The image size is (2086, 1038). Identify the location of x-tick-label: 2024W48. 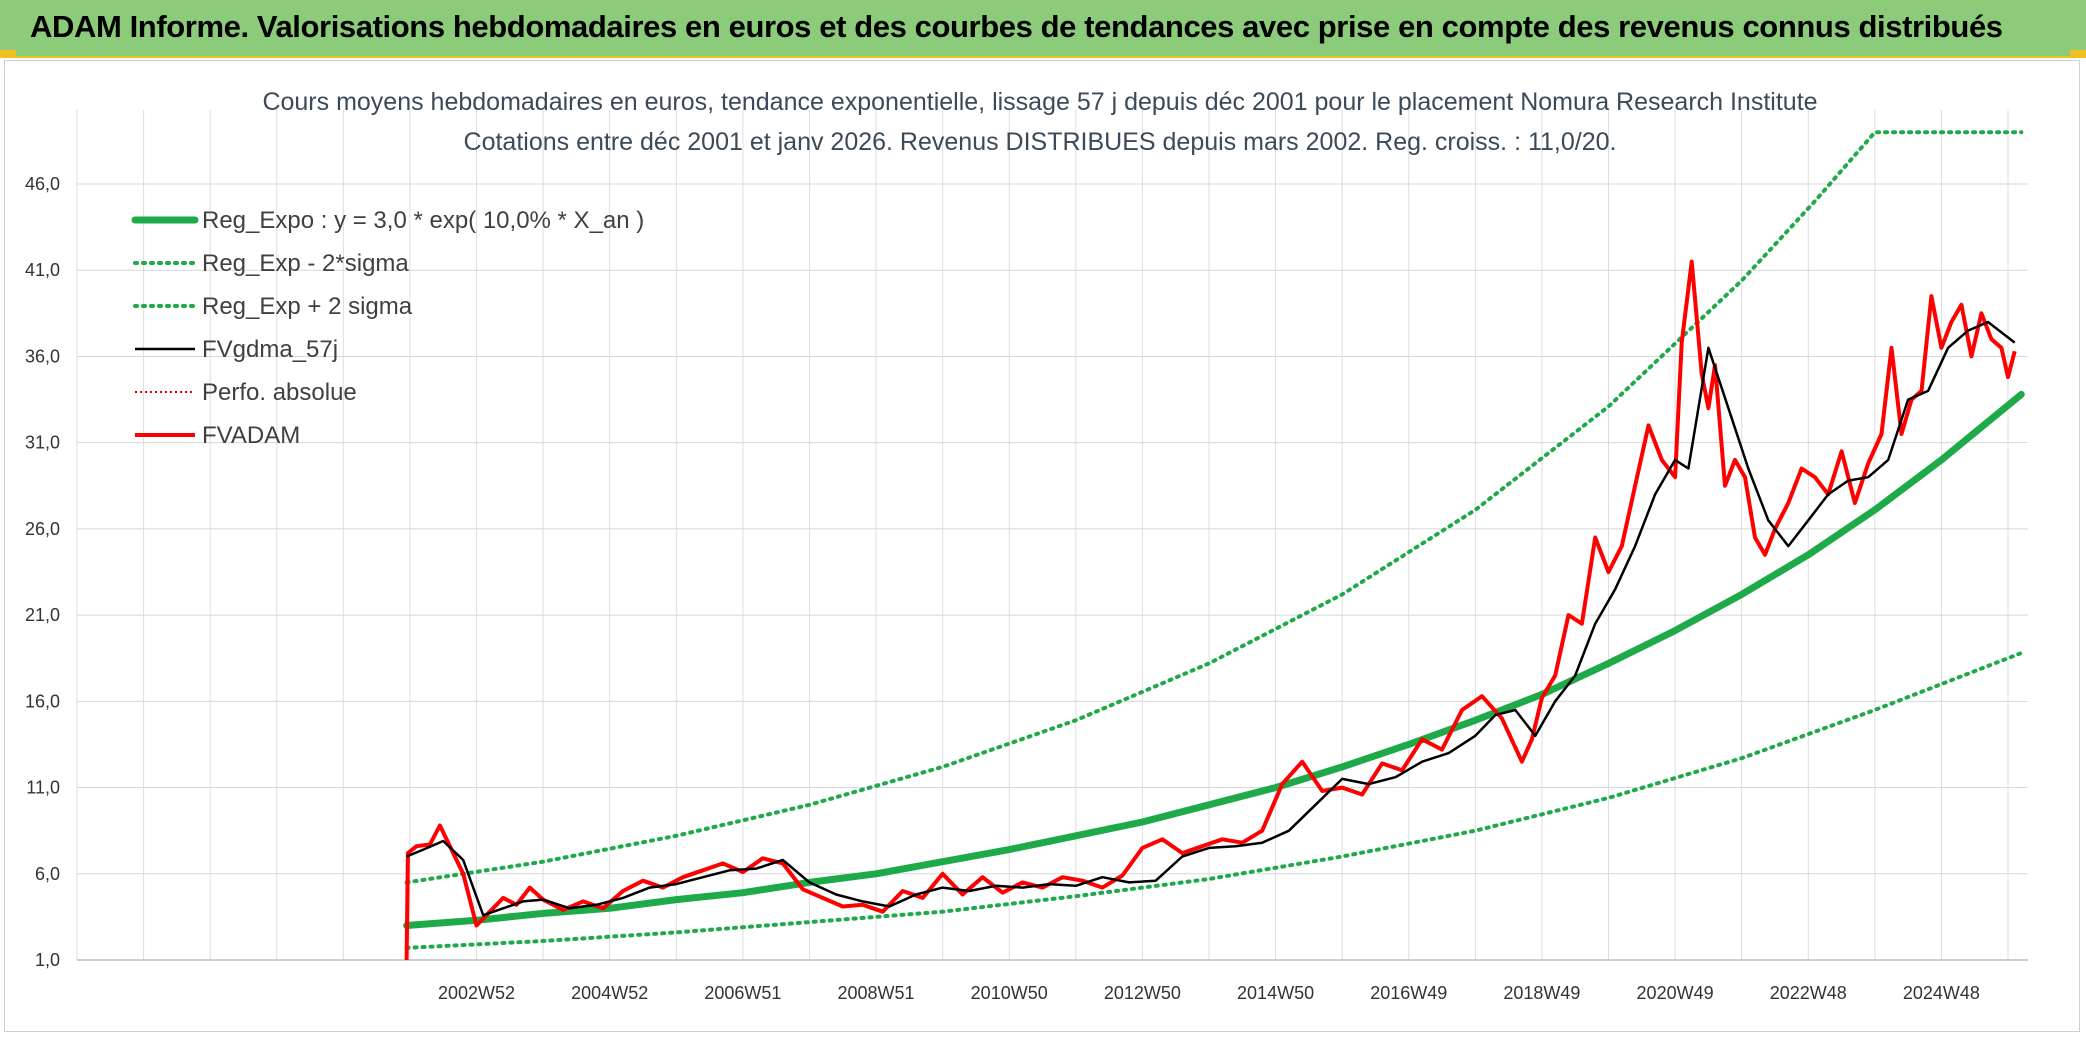
(1941, 993).